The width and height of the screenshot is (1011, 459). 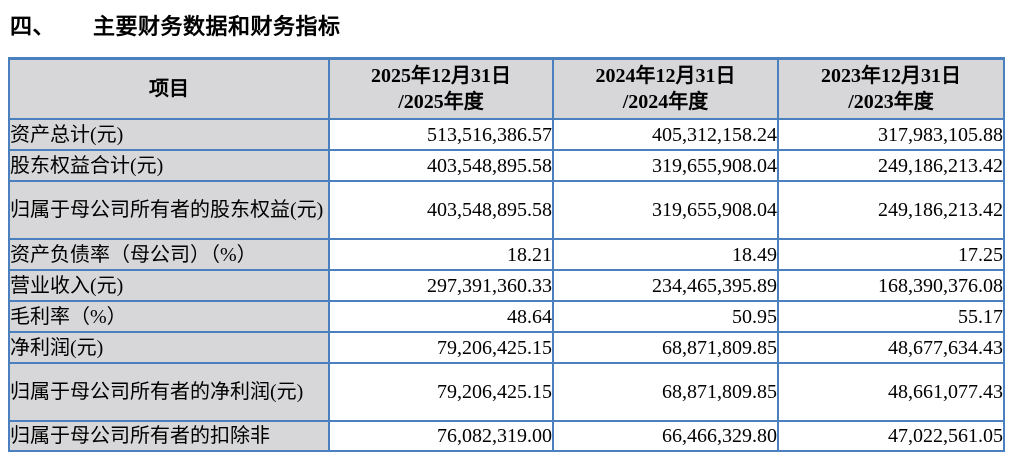 I want to click on table-row-gross-margin: 毛利率（%） 48.64 50.95 55.17, so click(x=506, y=316).